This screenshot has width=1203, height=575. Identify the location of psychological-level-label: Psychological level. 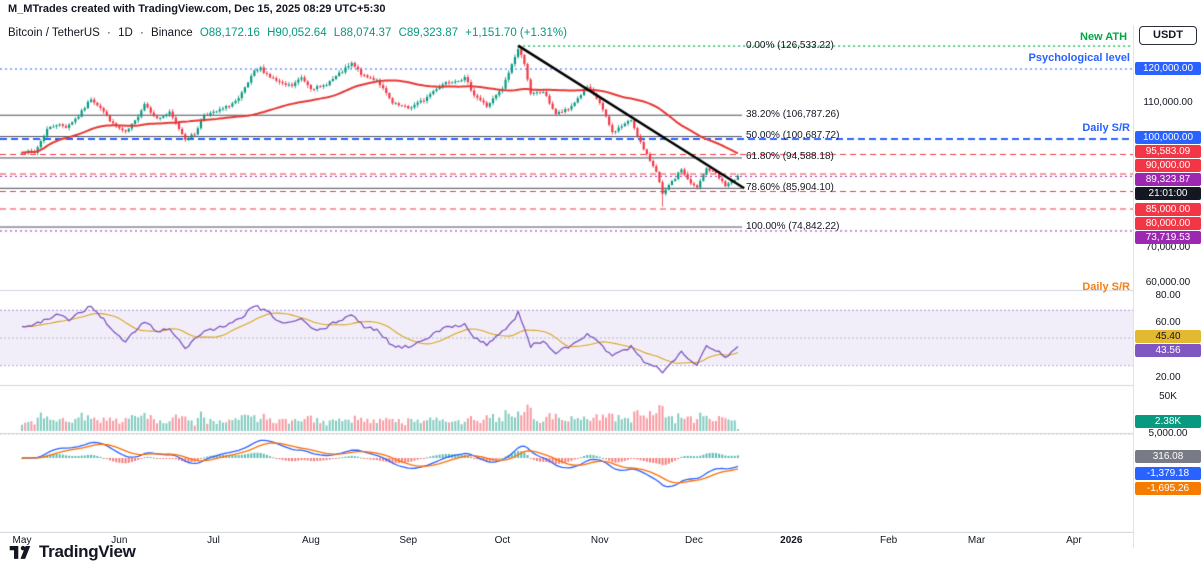
(1079, 58).